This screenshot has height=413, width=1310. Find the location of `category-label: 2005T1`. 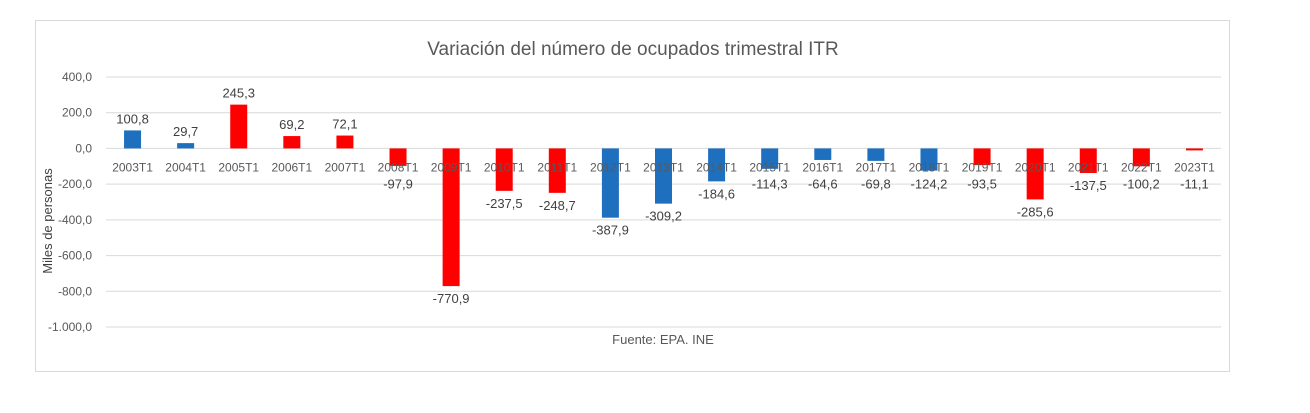

category-label: 2005T1 is located at coordinates (238, 167).